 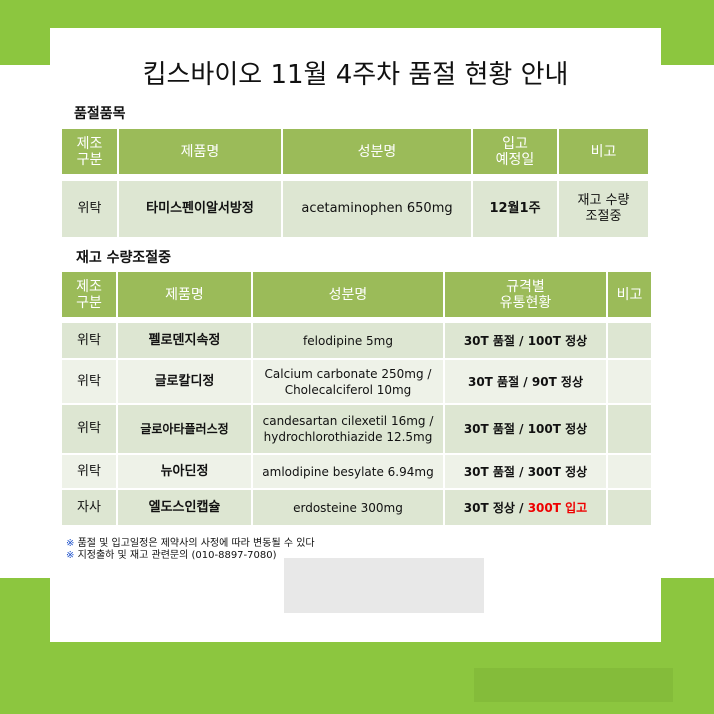 I want to click on status-text: 30T 품절 / 300T 정상, so click(x=525, y=471).